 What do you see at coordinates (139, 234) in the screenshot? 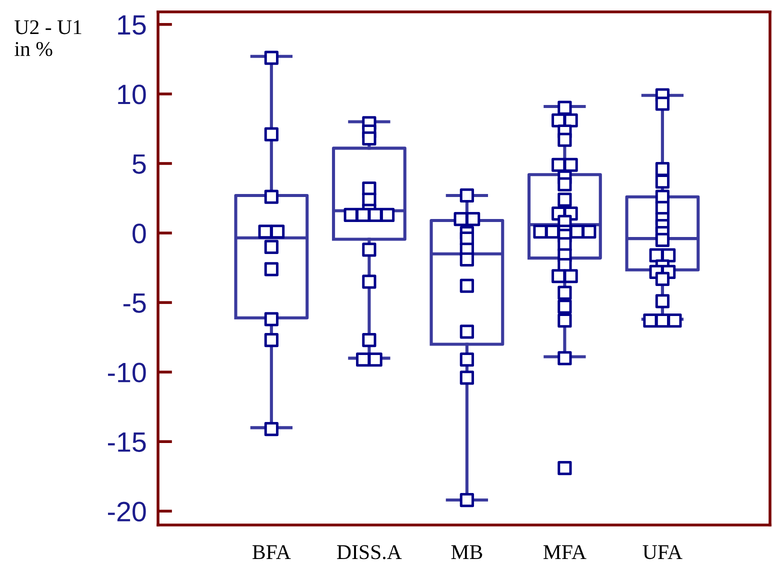
I see `y-tick-label: 0` at bounding box center [139, 234].